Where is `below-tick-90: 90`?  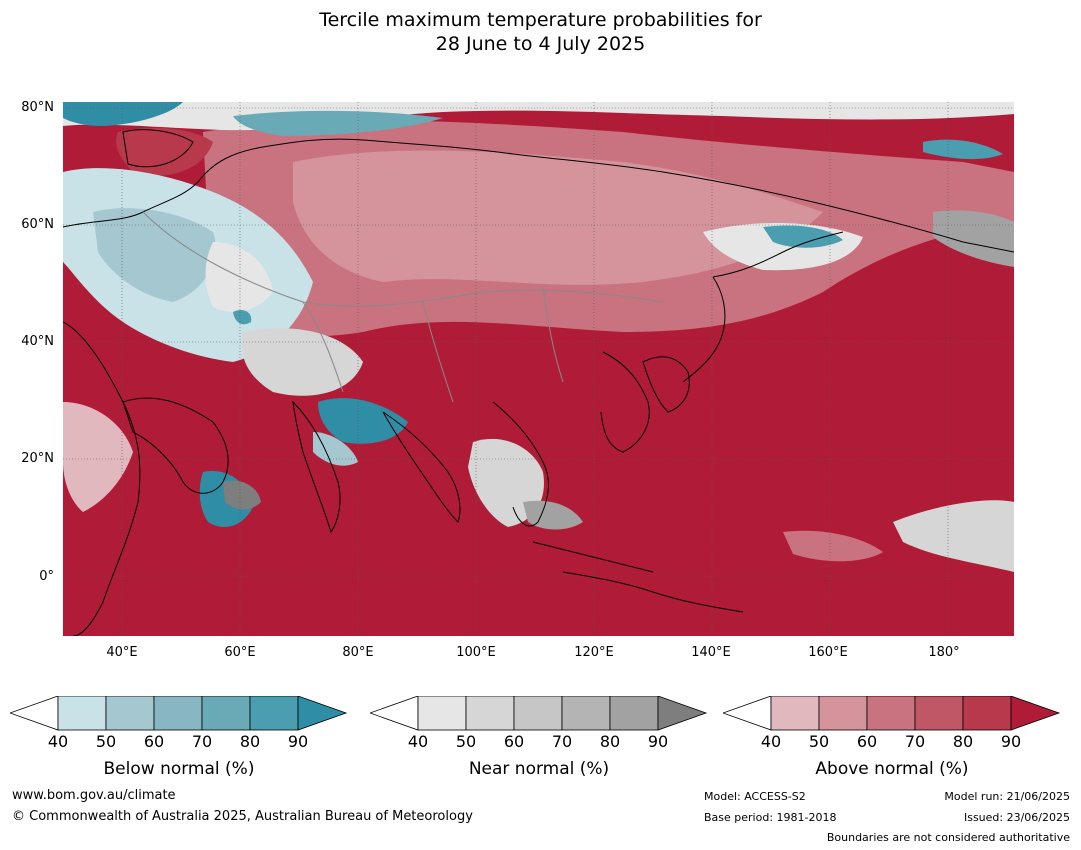 below-tick-90: 90 is located at coordinates (298, 741).